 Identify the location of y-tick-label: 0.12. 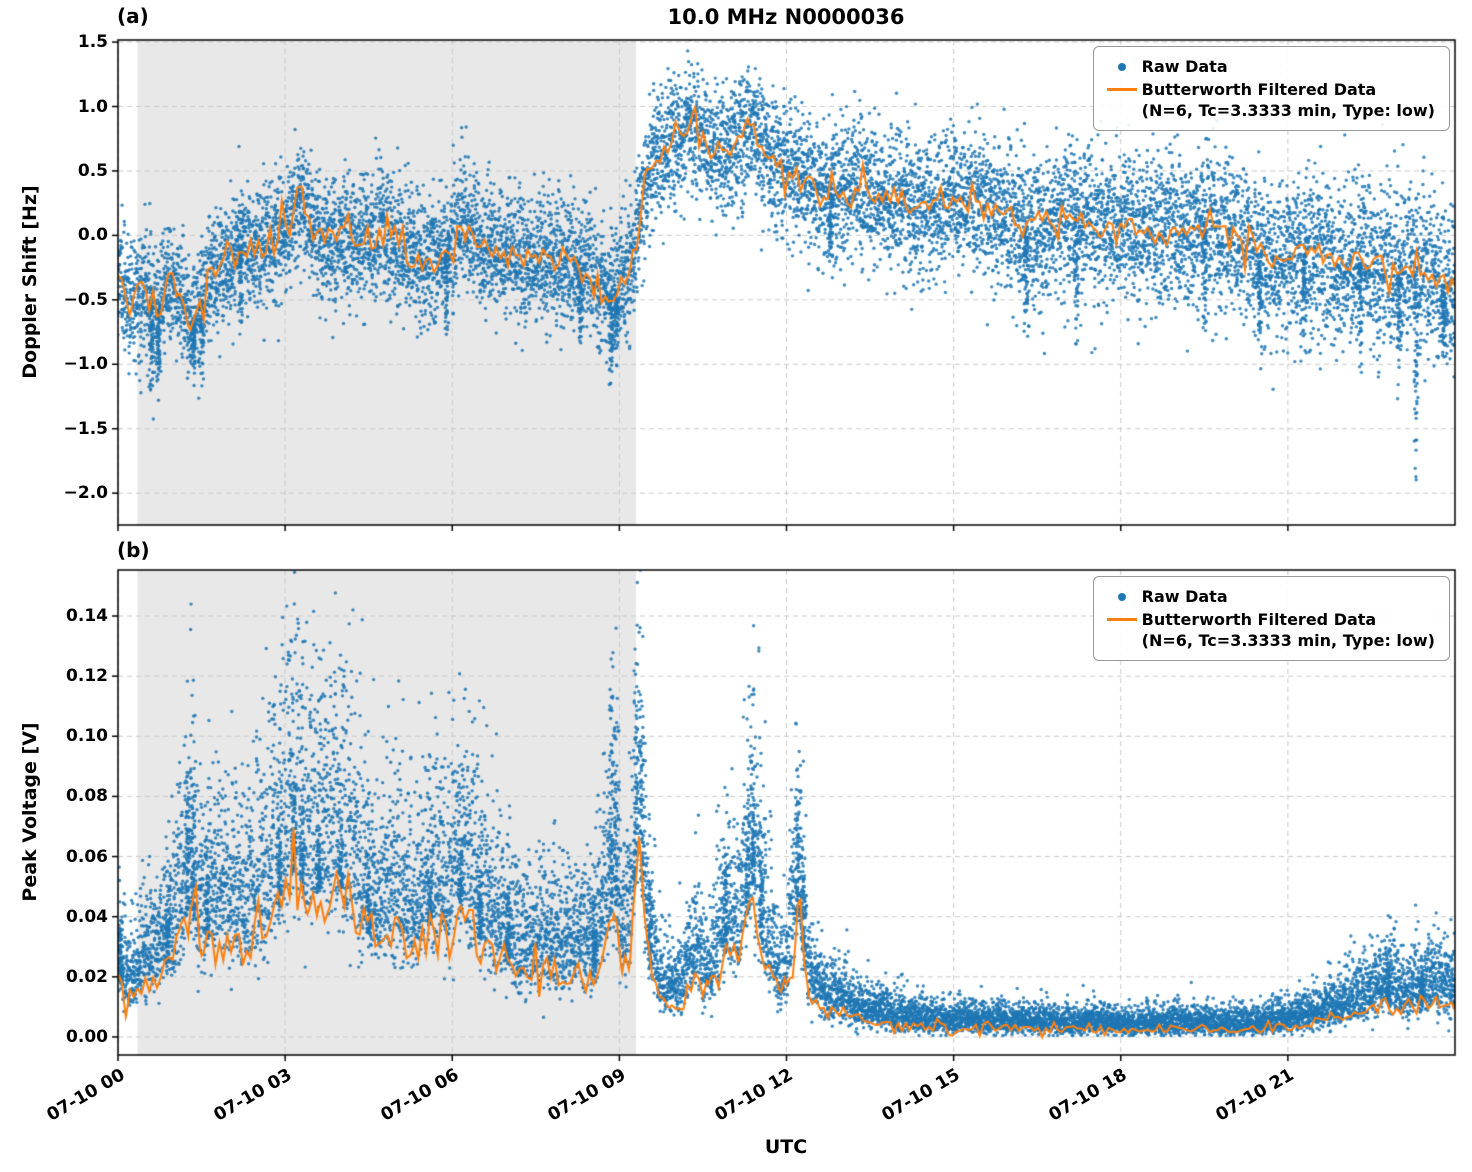
(87, 676).